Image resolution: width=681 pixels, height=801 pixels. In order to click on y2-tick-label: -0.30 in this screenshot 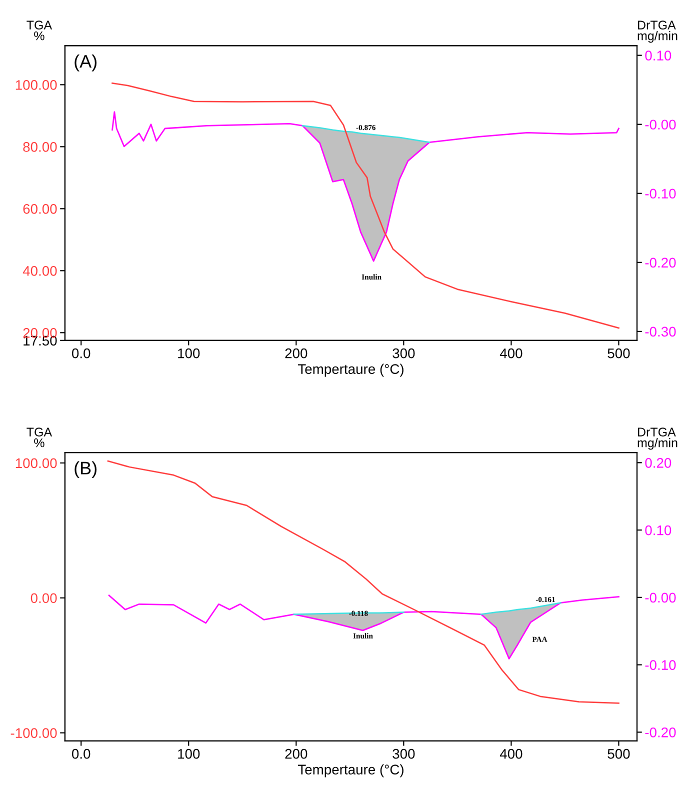, I will do `click(660, 331)`.